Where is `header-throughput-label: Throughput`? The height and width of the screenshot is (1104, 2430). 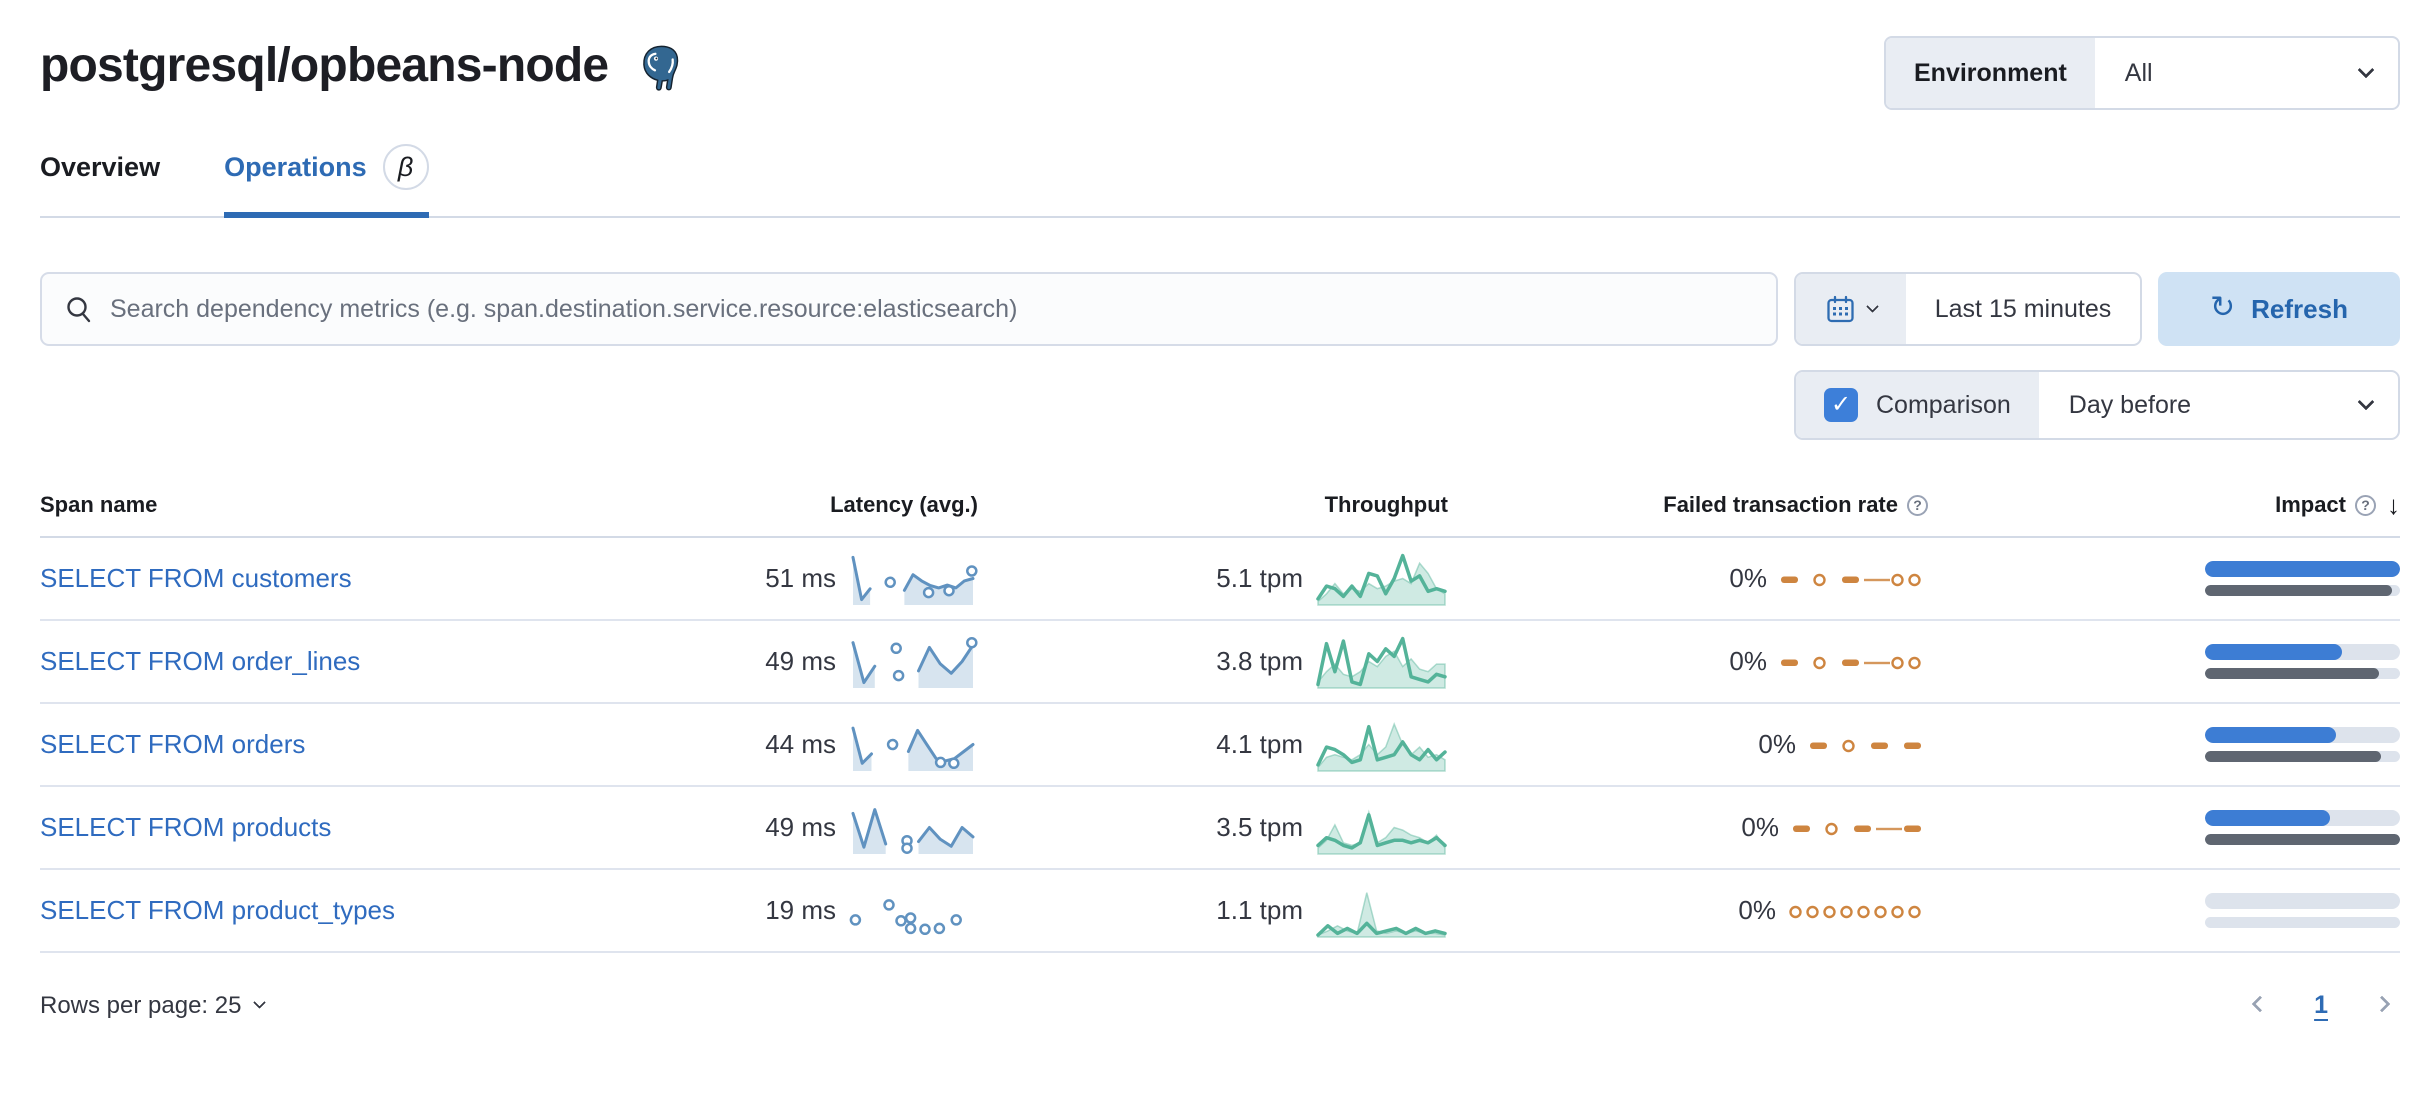 header-throughput-label: Throughput is located at coordinates (1386, 504).